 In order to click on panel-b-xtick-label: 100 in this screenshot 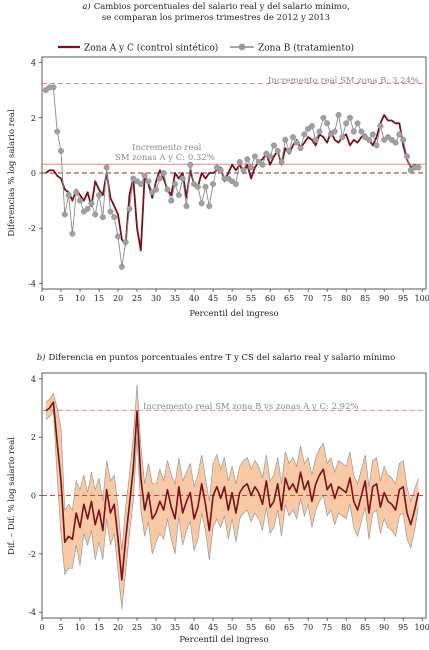, I will do `click(422, 627)`.